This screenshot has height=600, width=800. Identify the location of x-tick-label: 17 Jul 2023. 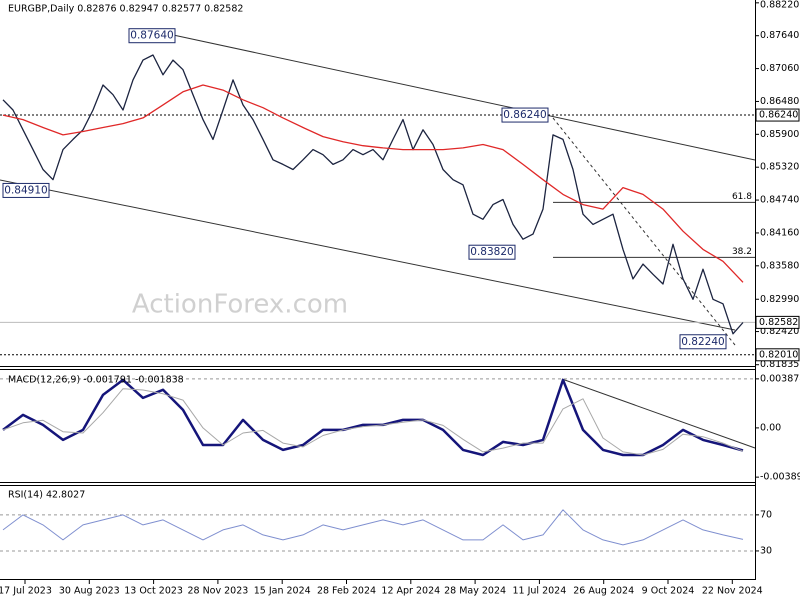
(26, 591).